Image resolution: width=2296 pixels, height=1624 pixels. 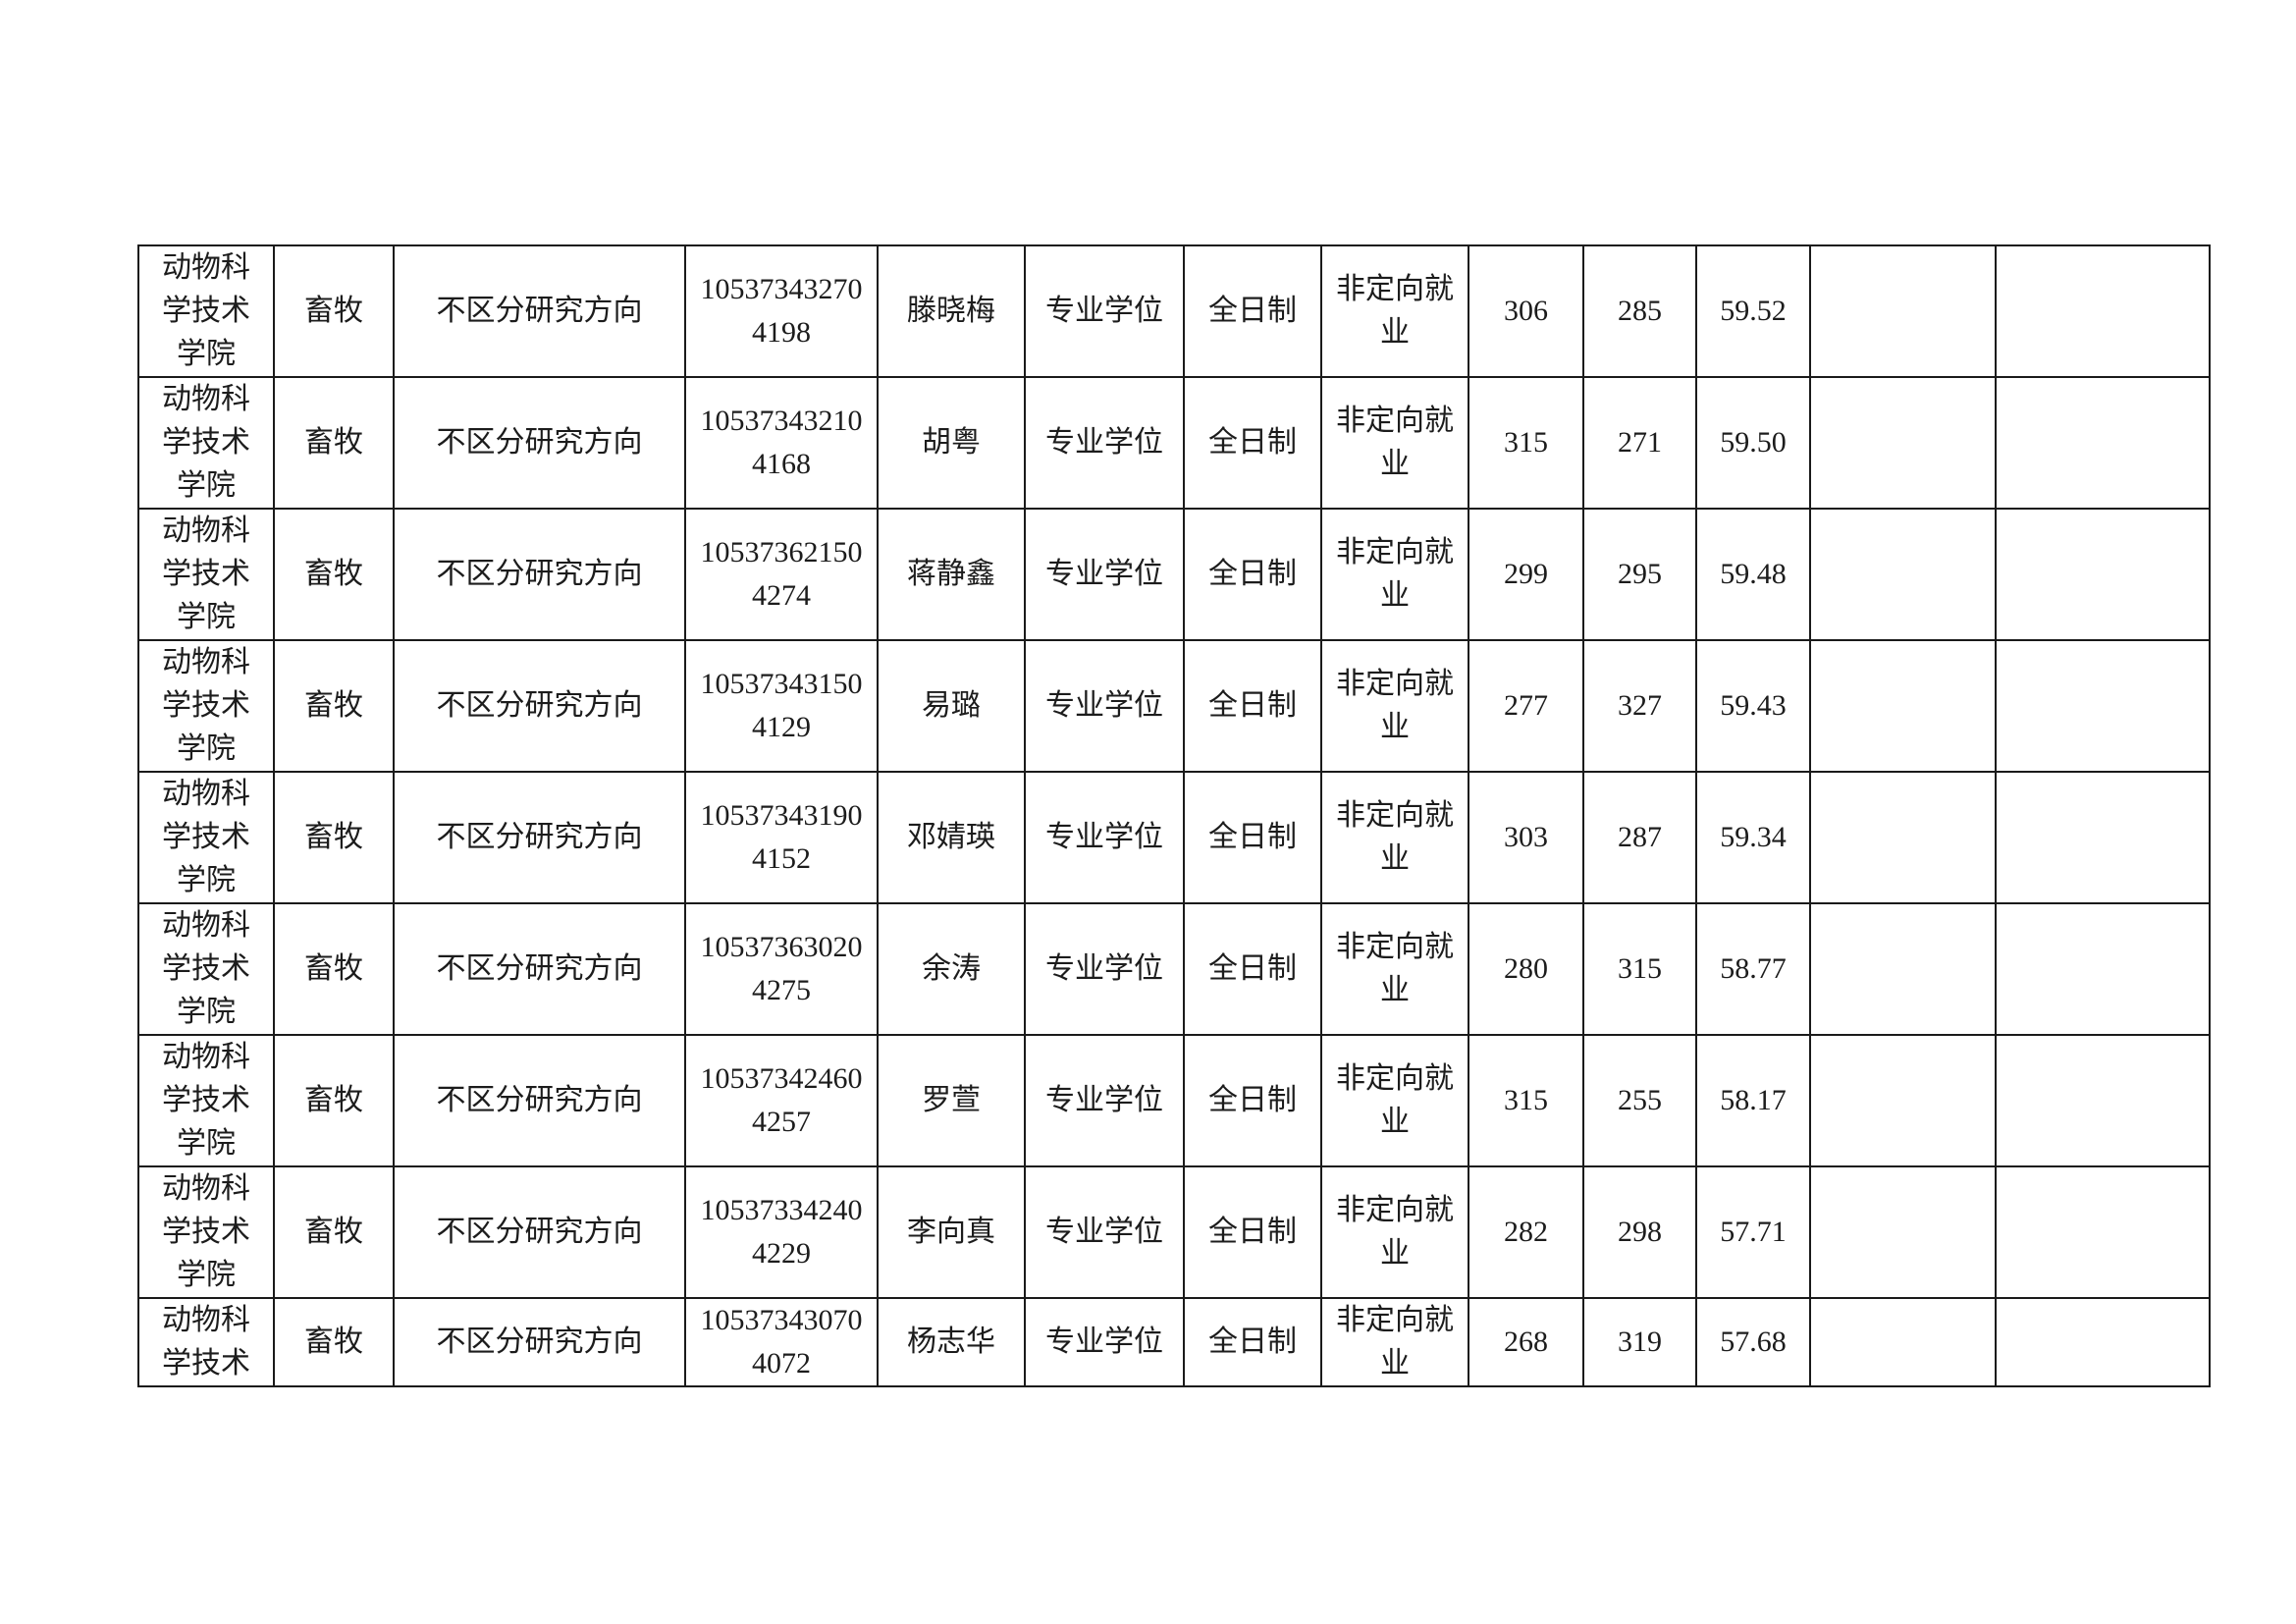 I want to click on cell-score-total: 59.43, so click(x=1753, y=706).